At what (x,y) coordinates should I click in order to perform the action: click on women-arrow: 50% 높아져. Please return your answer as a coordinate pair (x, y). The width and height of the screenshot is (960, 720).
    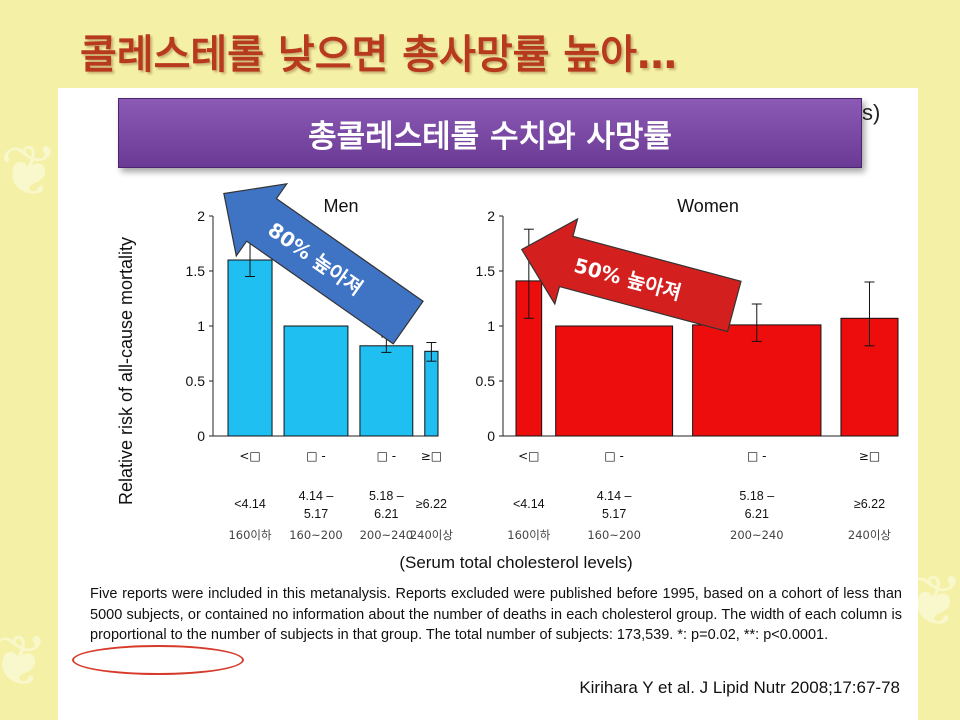
    Looking at the image, I should click on (631, 275).